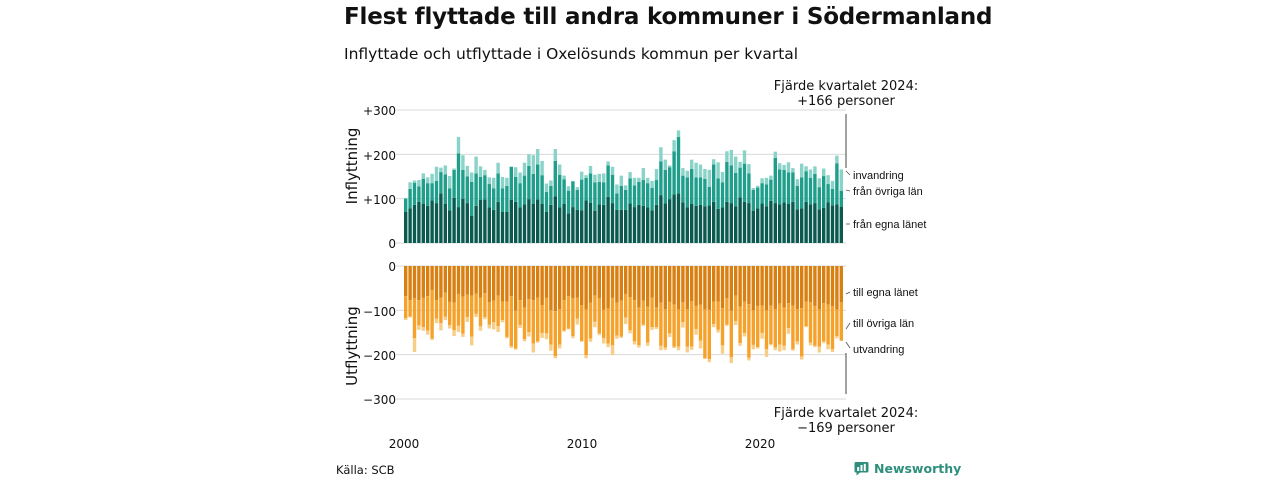 The height and width of the screenshot is (480, 1280). Describe the element at coordinates (404, 444) in the screenshot. I see `x-tick-2000: 2000` at that location.